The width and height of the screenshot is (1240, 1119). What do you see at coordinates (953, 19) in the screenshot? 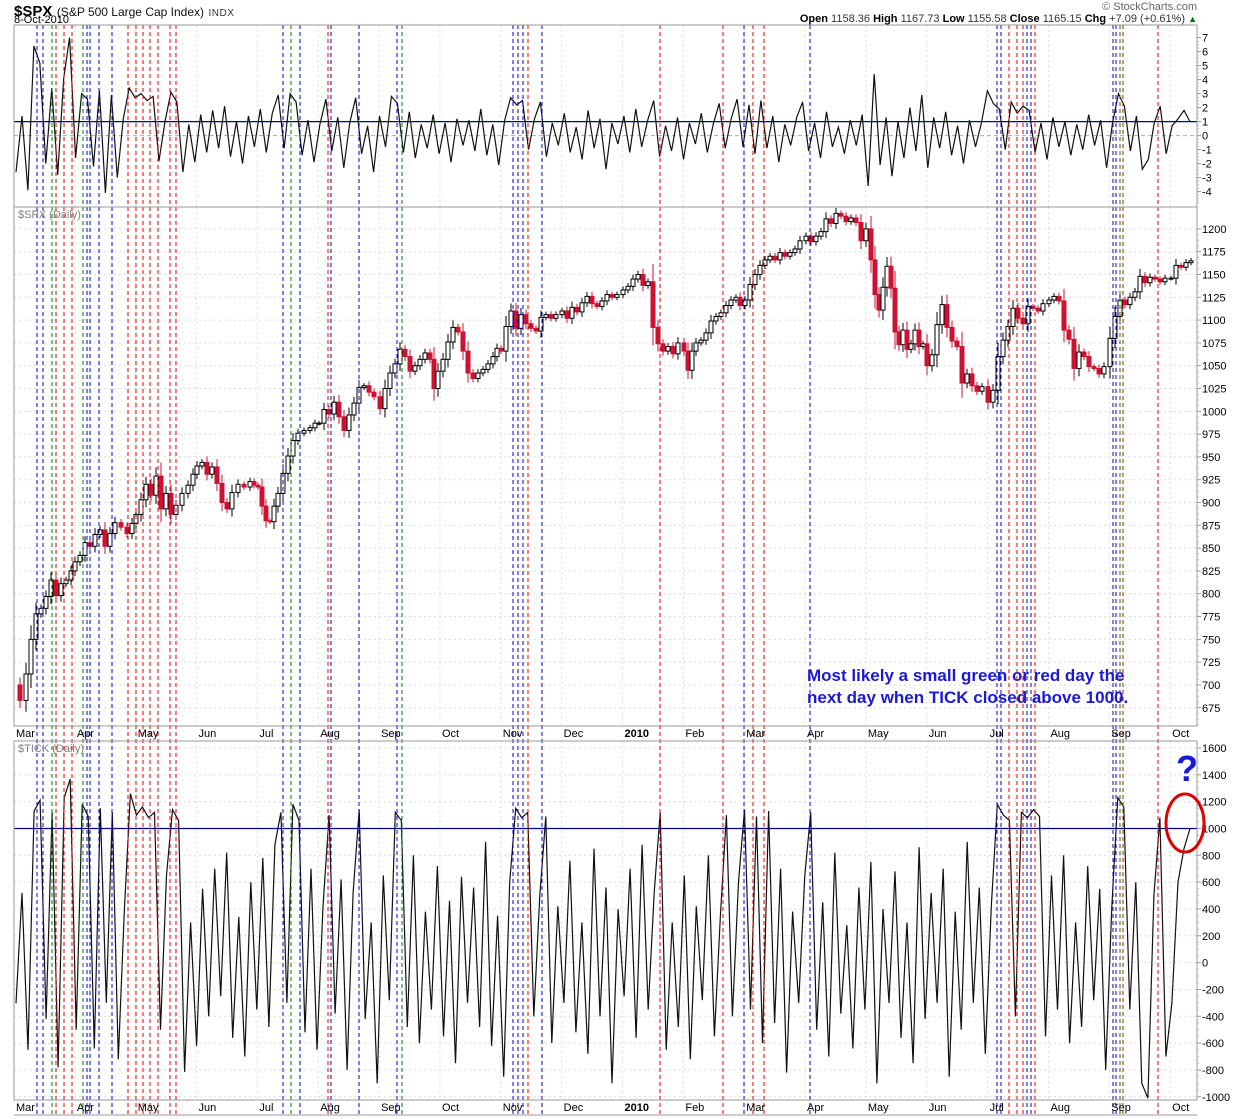
I see `low-label: Low` at bounding box center [953, 19].